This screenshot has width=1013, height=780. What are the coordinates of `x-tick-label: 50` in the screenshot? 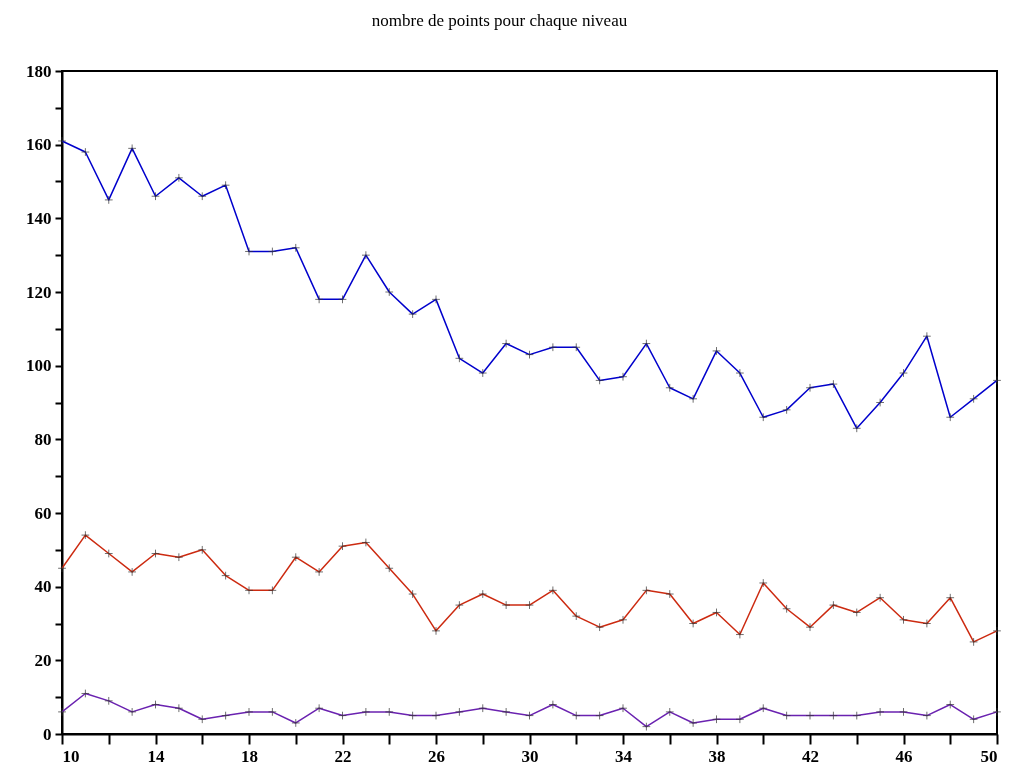 It's located at (989, 756).